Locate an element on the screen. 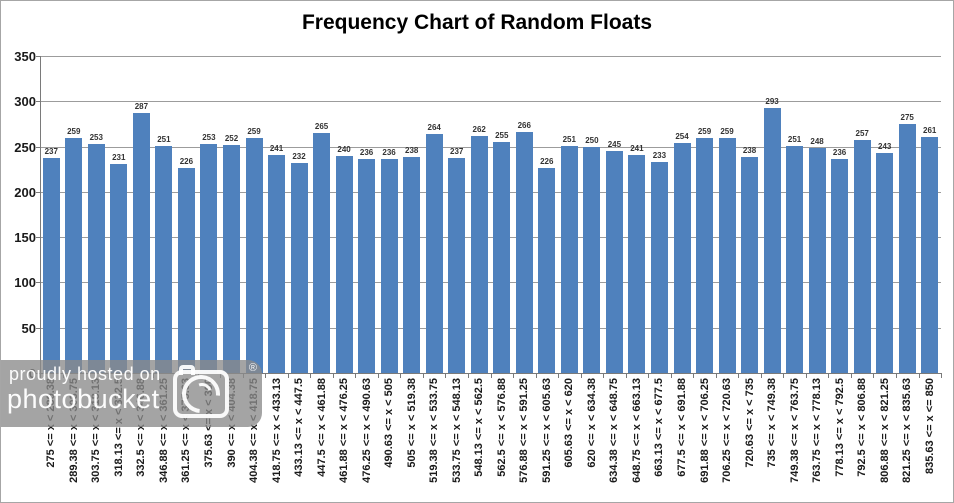  camera-icon is located at coordinates (201, 393).